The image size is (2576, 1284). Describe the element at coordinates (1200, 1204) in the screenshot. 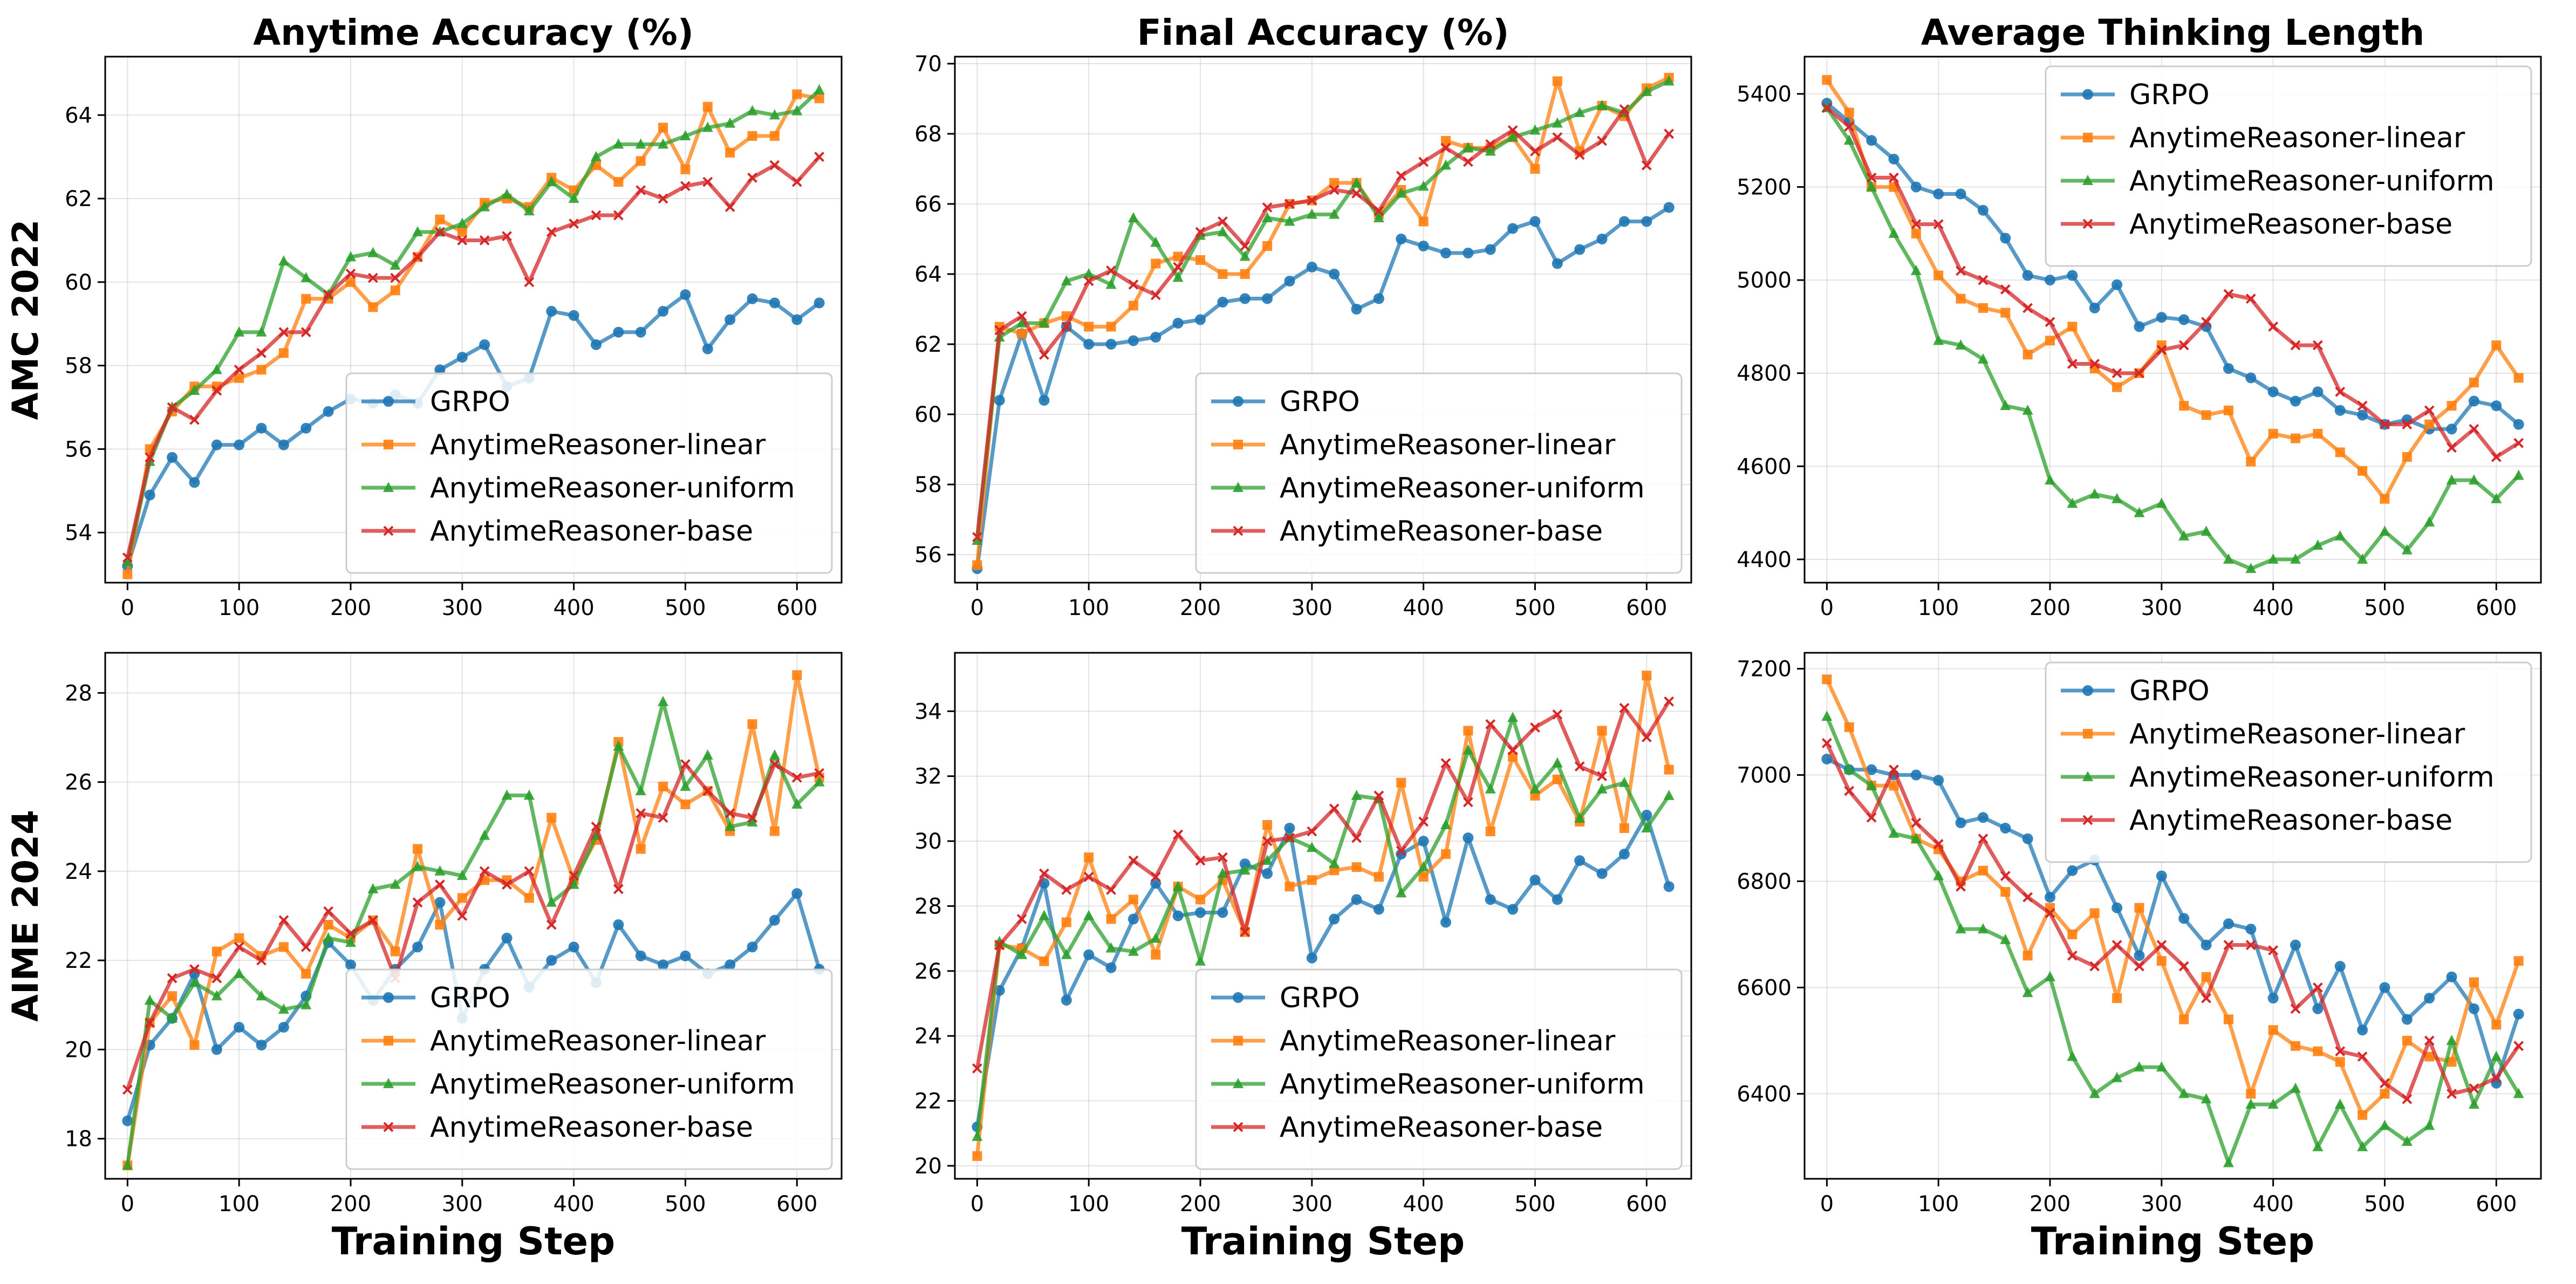

I see `x-tick-label: 200` at that location.